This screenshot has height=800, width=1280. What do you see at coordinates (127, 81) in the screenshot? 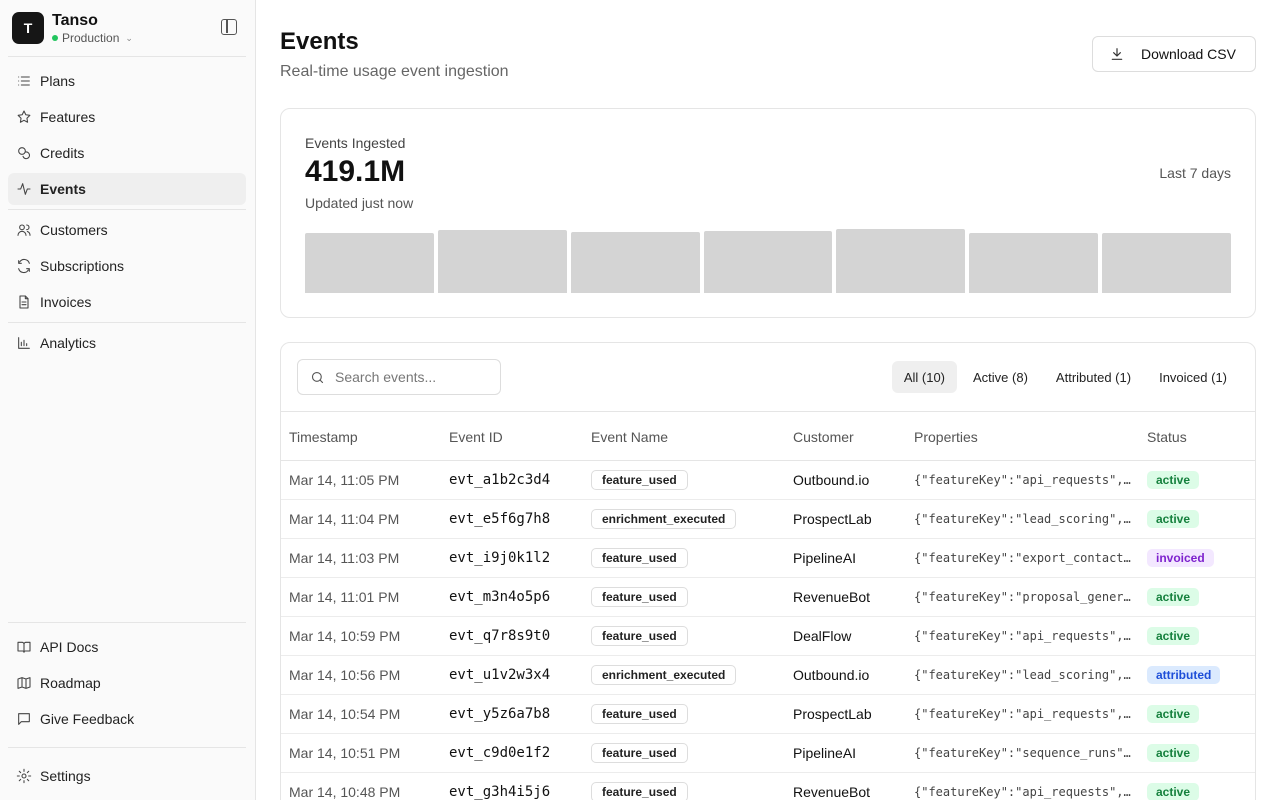
I see `sidebar-item-plans: Plans` at bounding box center [127, 81].